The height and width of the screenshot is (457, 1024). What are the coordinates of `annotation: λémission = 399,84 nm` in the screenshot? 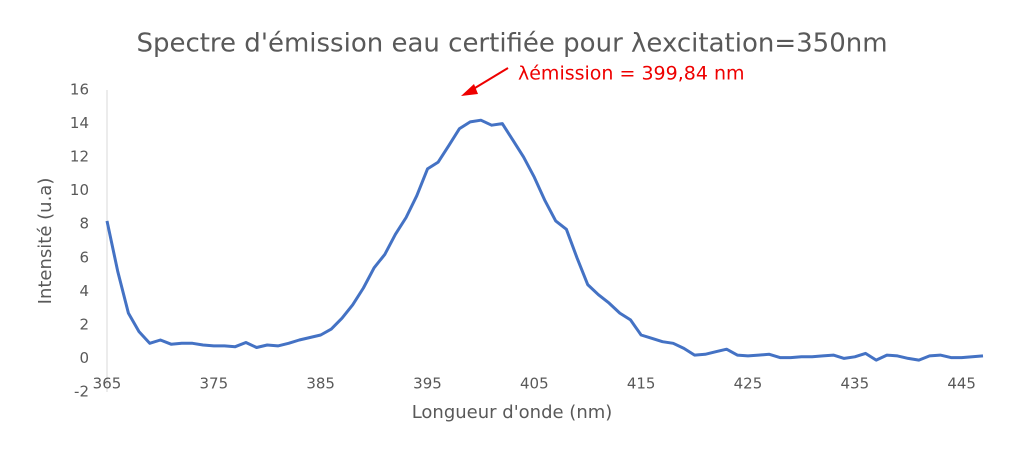 It's located at (631, 74).